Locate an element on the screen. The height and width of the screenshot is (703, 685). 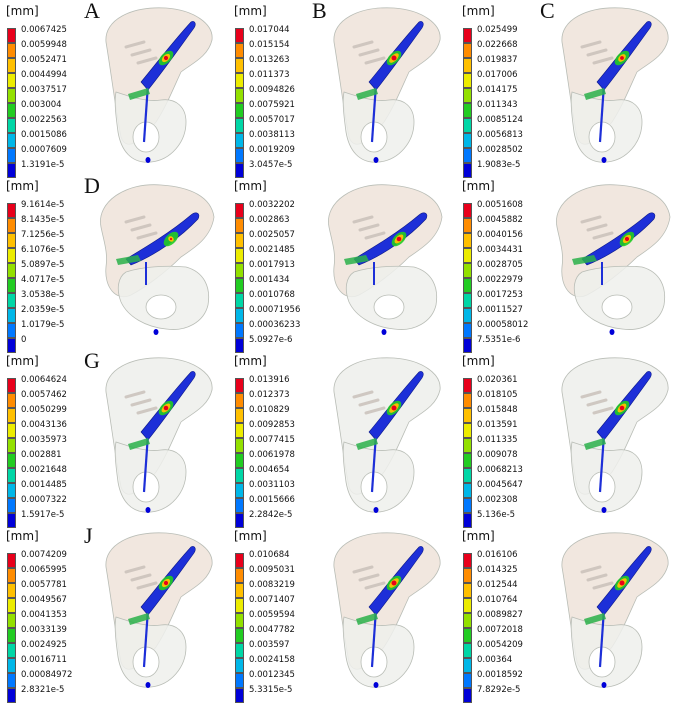
legend-label: 0.022668 is located at coordinates (497, 45).